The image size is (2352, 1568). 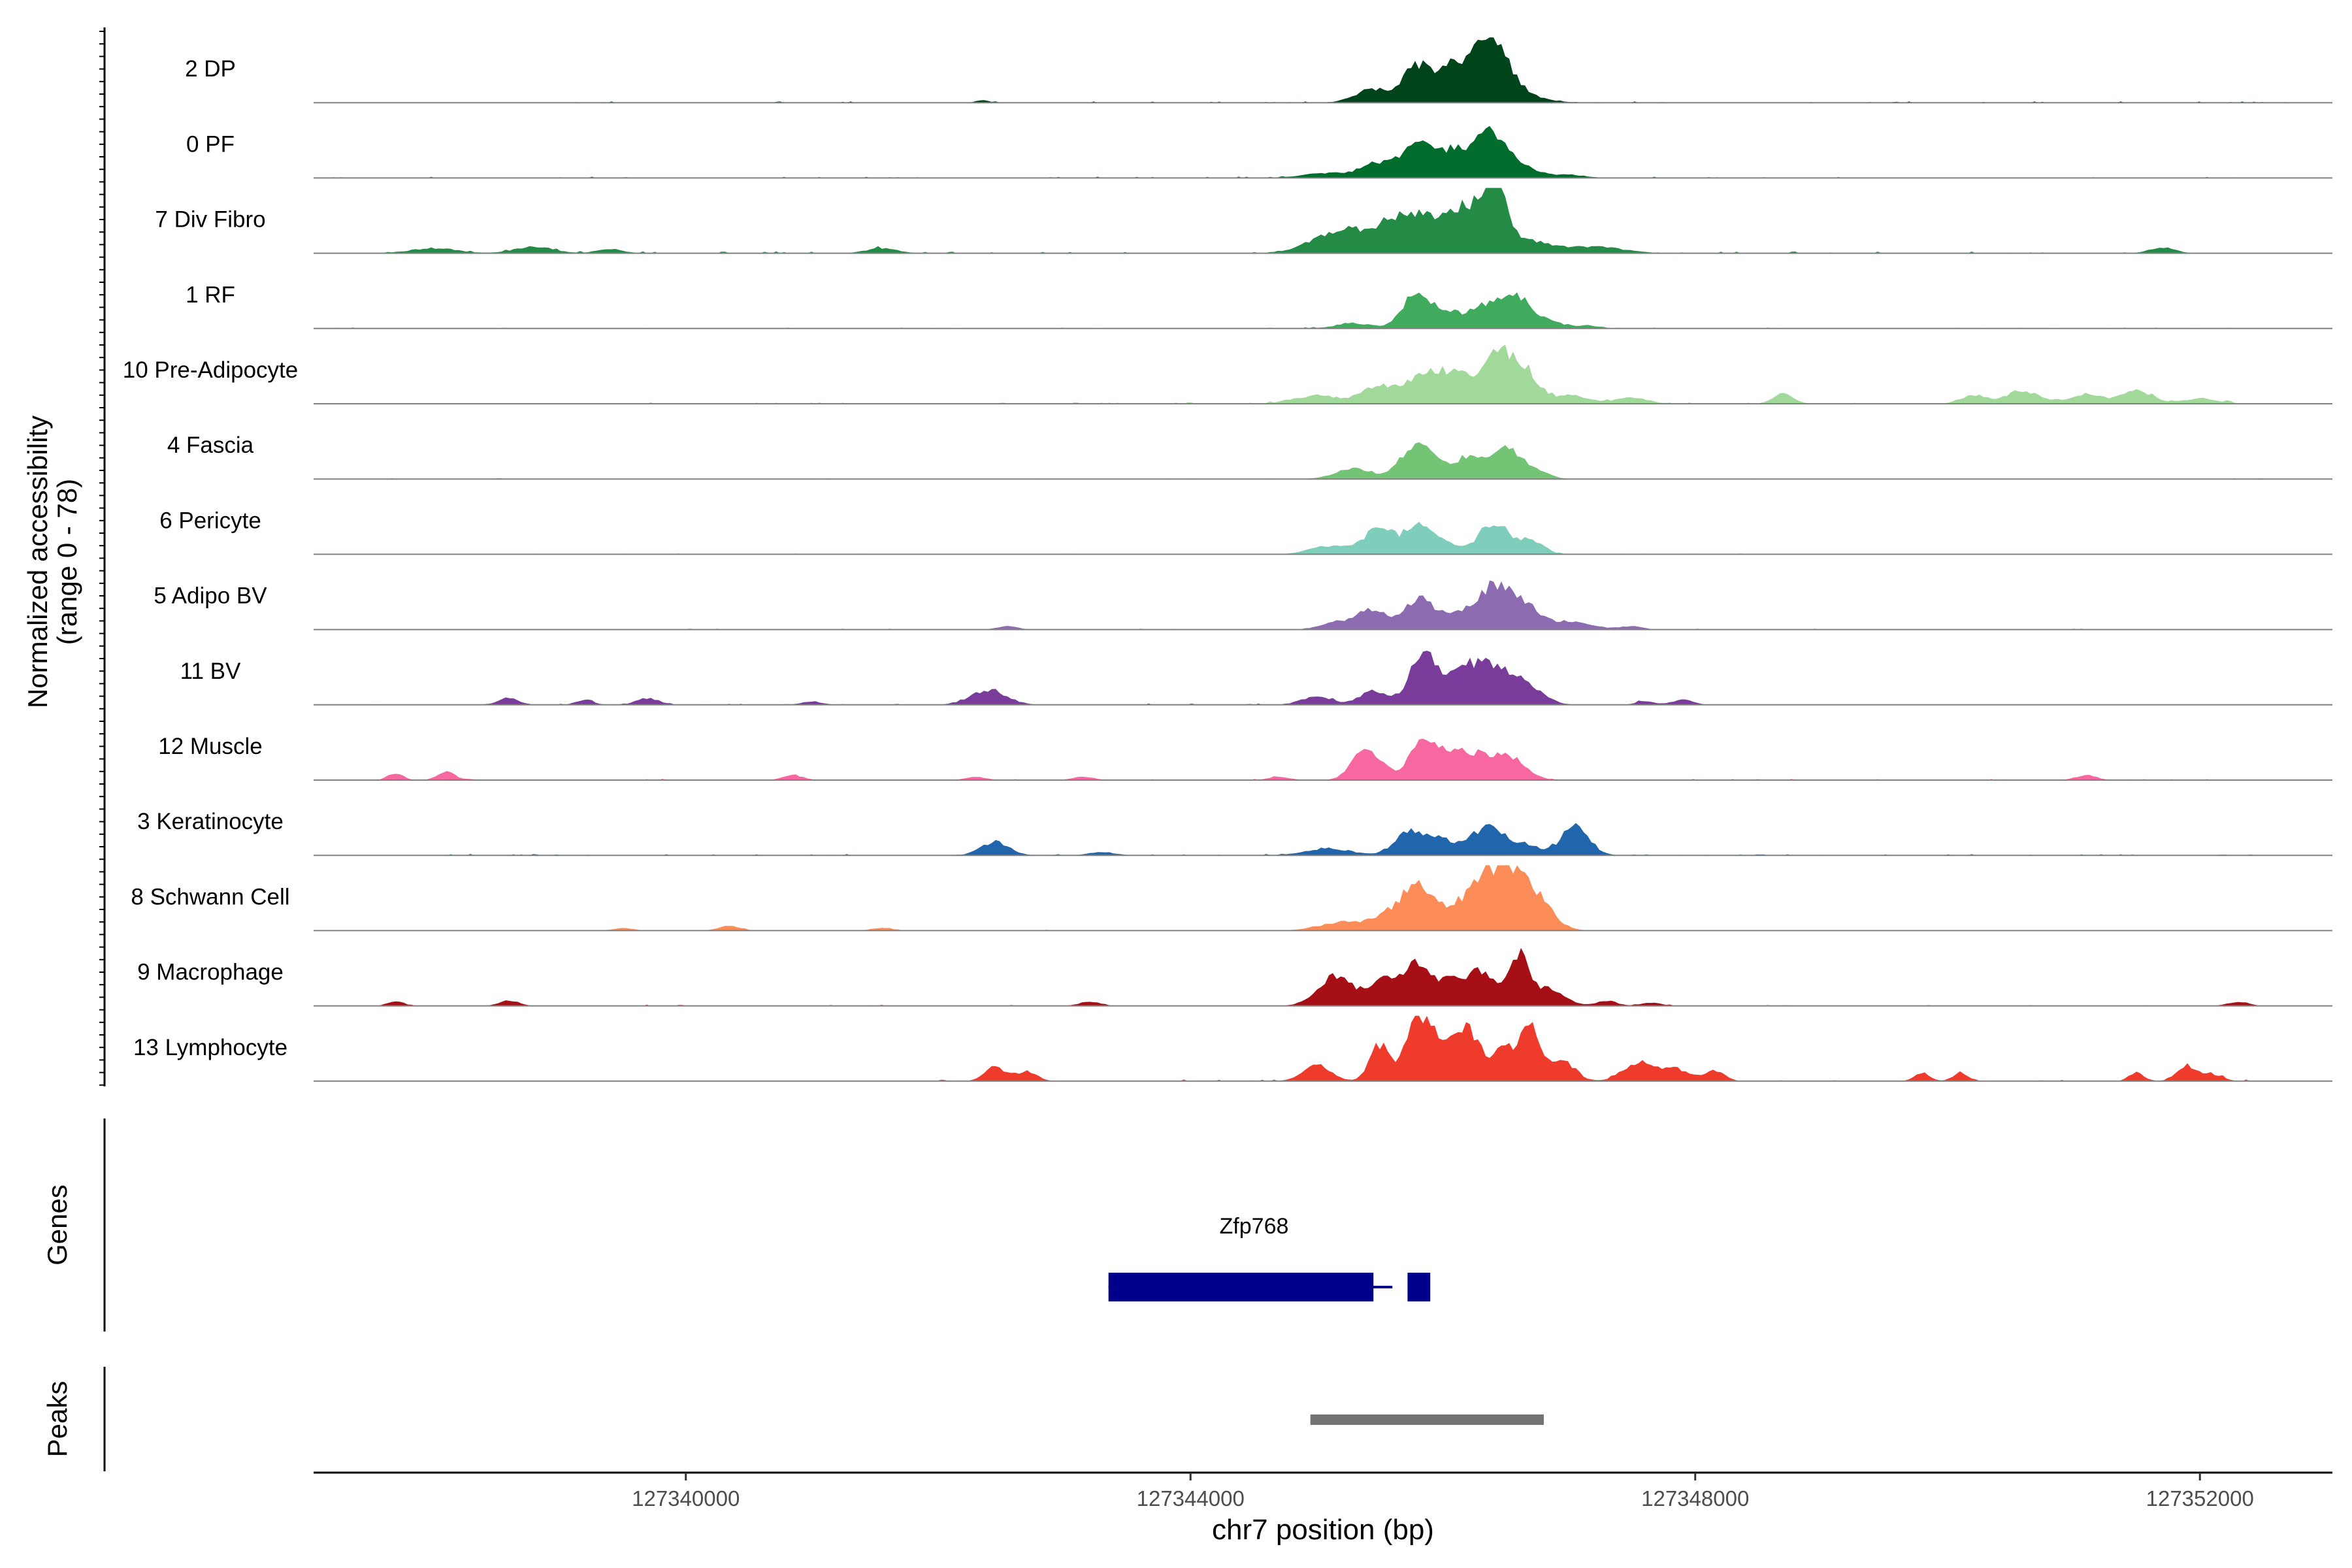 I want to click on gene-model: Zfp768, so click(x=1269, y=1257).